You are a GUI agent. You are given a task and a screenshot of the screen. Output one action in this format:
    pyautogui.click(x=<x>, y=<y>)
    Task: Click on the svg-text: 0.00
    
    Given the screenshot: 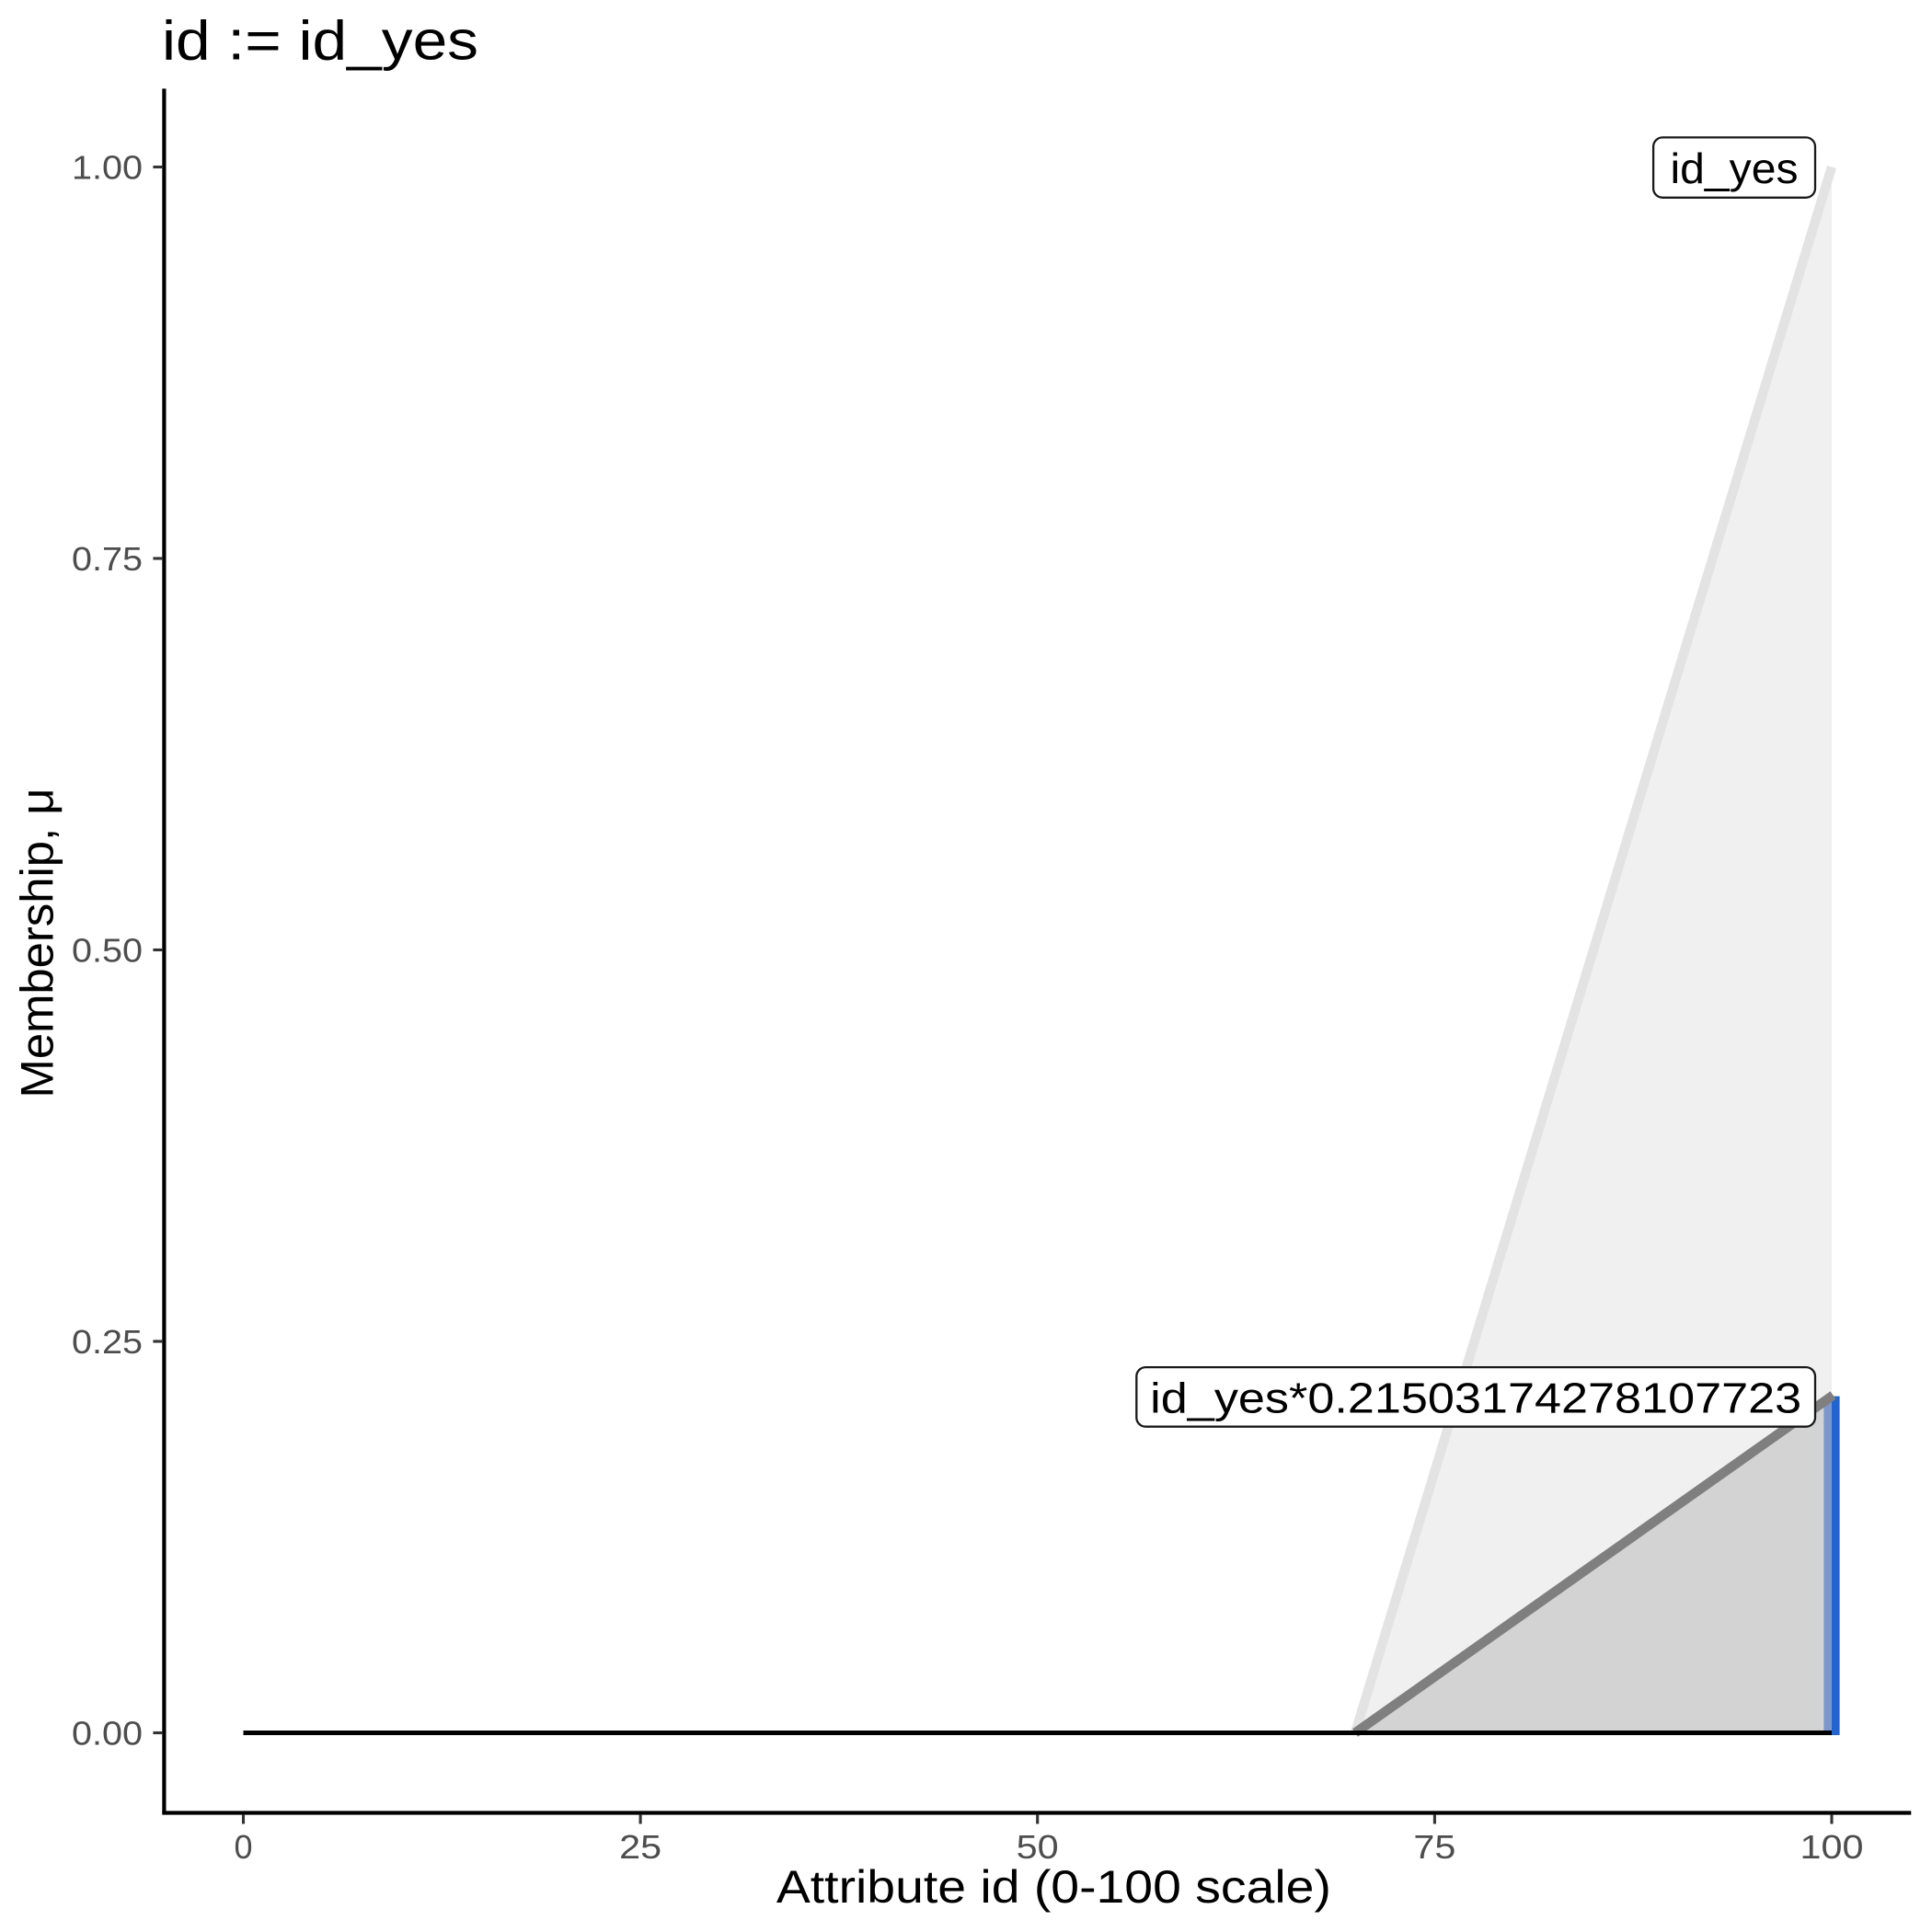 What is the action you would take?
    pyautogui.click(x=107, y=1734)
    